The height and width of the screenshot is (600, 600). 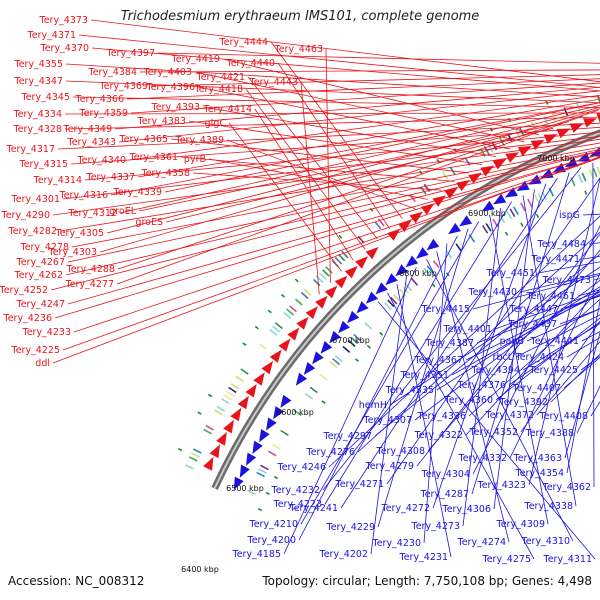 I want to click on forward-gene-label: Tery_4365, so click(x=144, y=139).